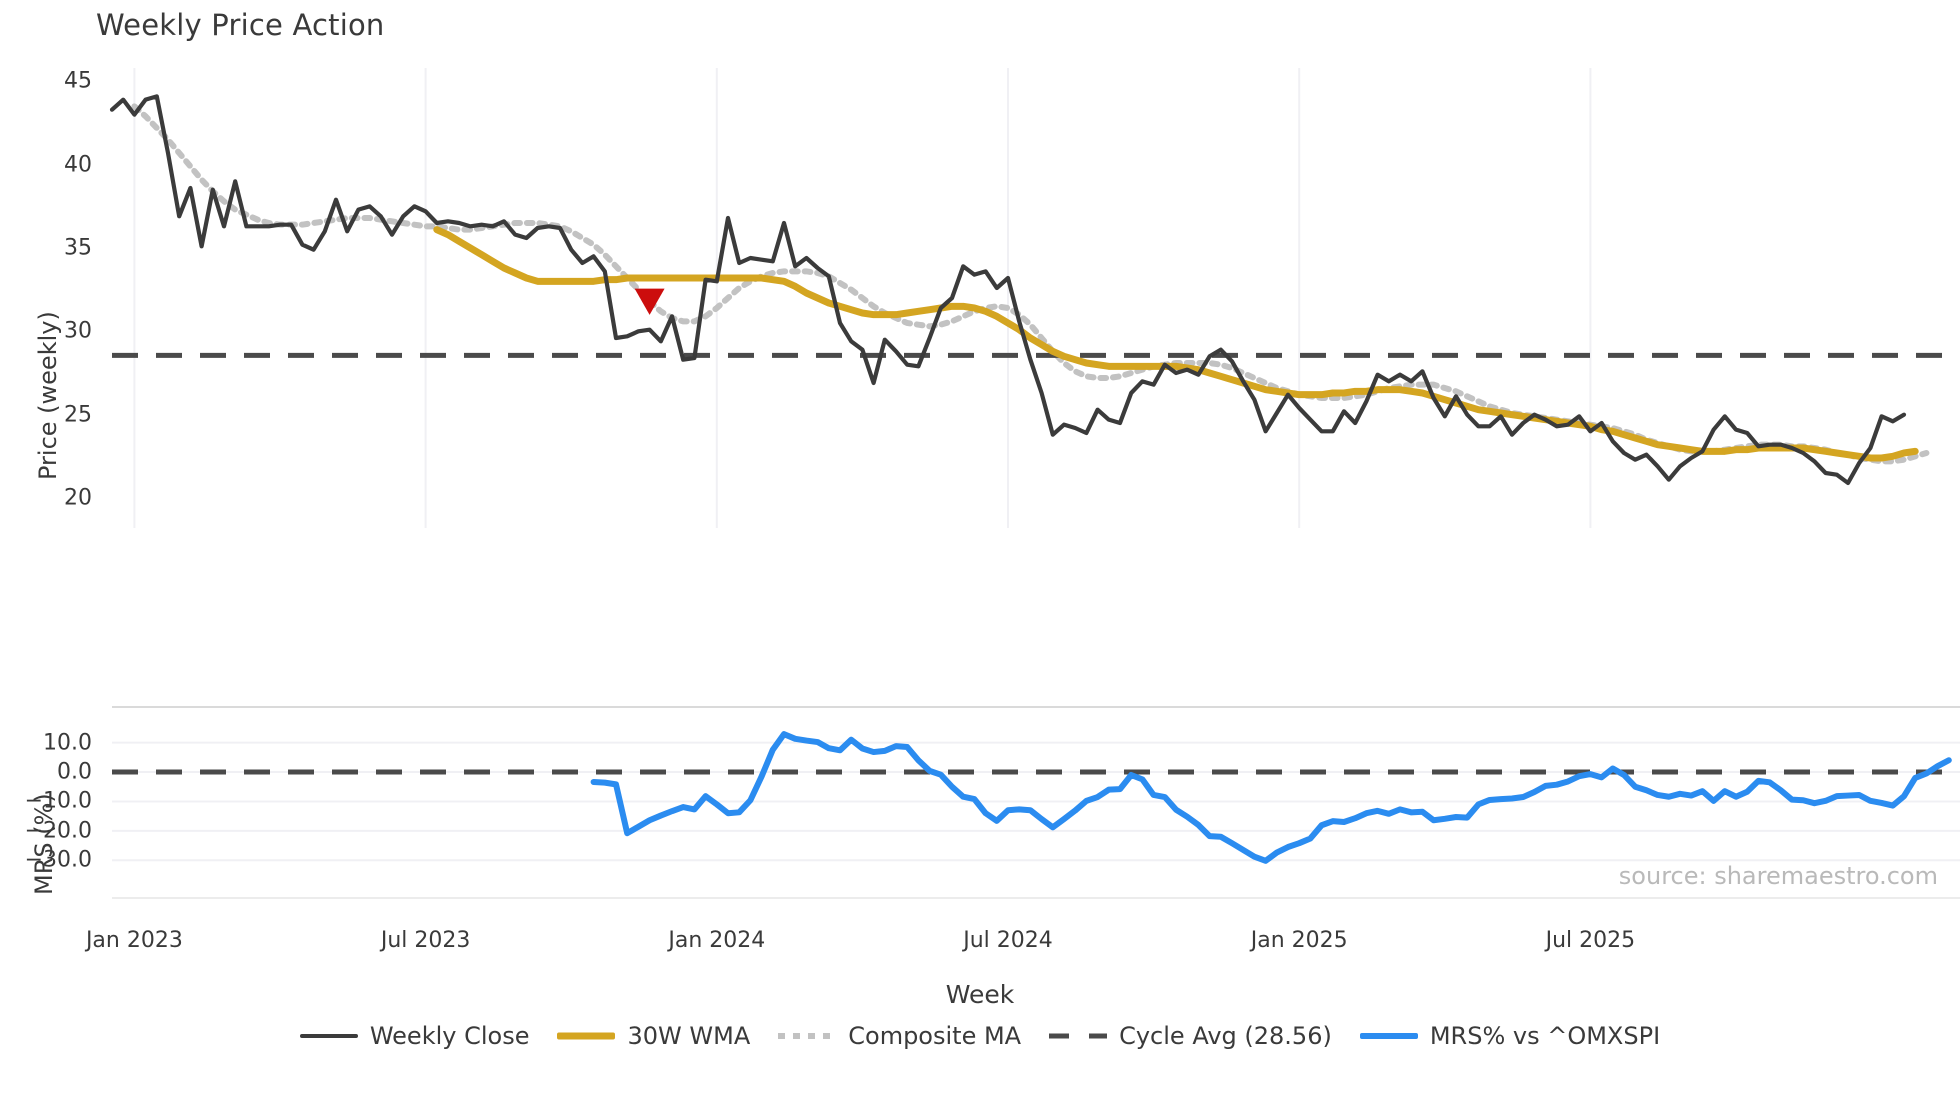  I want to click on x-tick: Jan 2024, so click(717, 940).